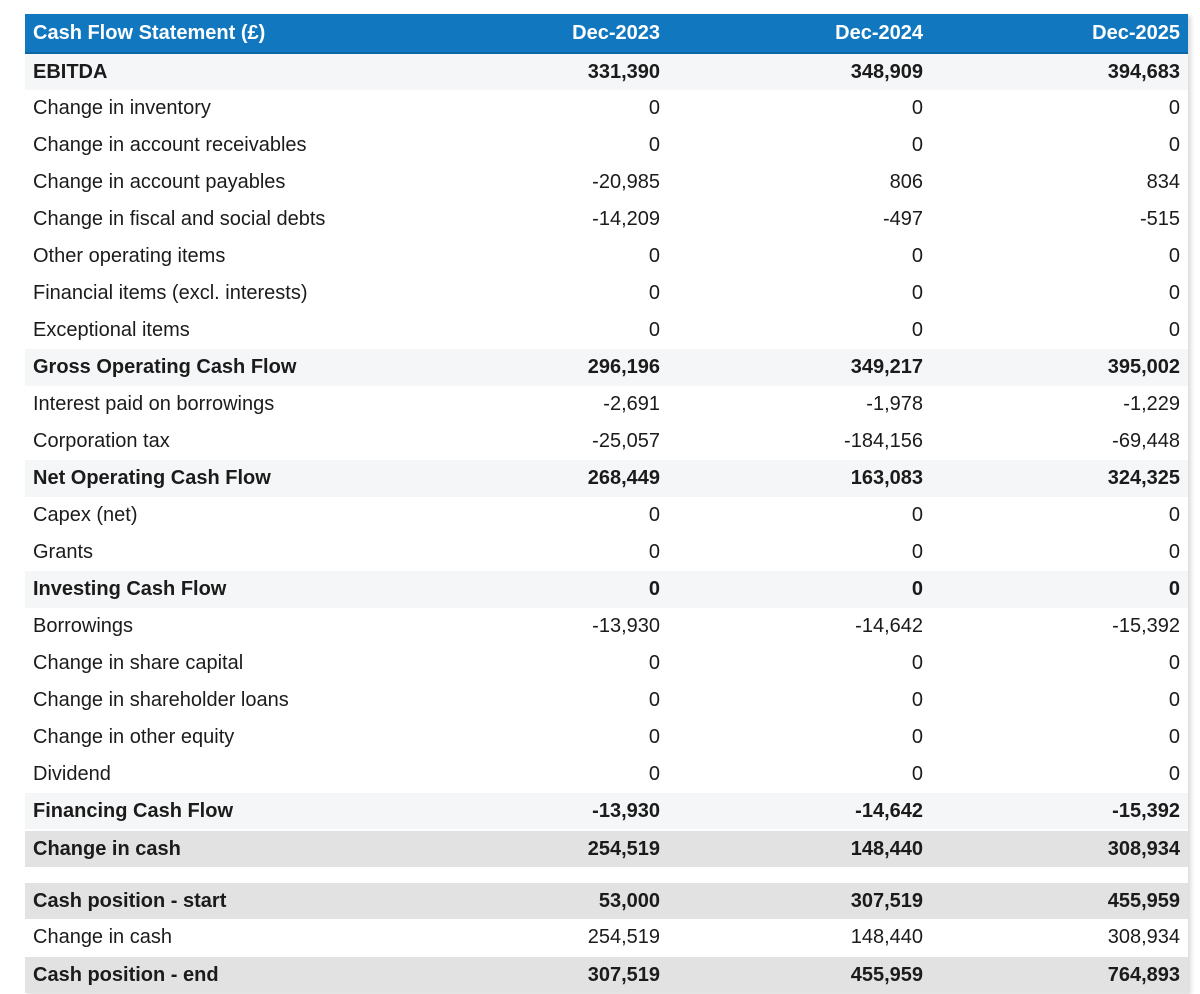 This screenshot has height=994, width=1200. What do you see at coordinates (1059, 404) in the screenshot?
I see `cell-value: -1,229` at bounding box center [1059, 404].